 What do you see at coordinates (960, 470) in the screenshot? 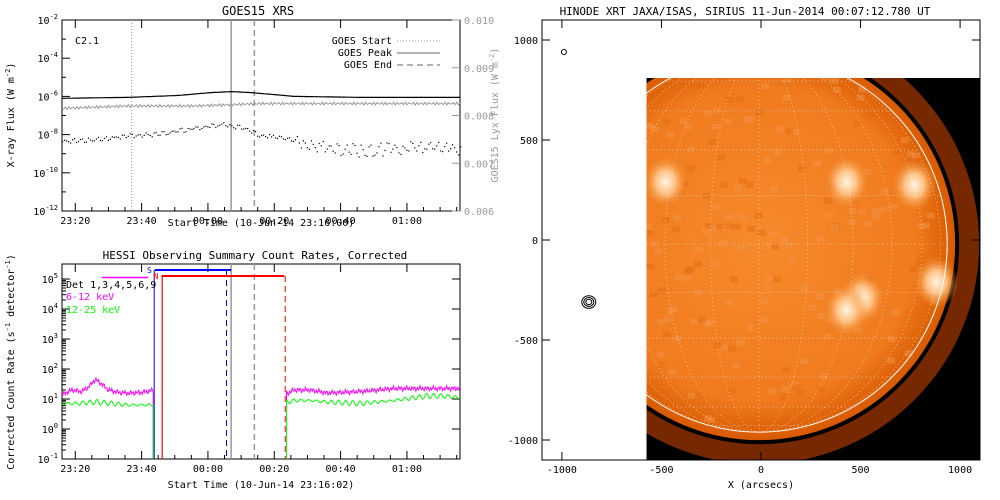
I see `xrt-x-tick-label: 1000` at bounding box center [960, 470].